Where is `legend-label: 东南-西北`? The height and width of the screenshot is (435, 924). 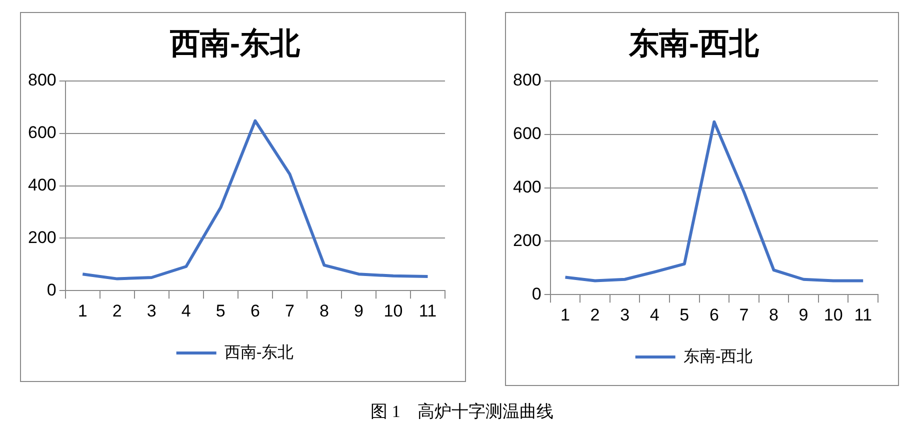 legend-label: 东南-西北 is located at coordinates (718, 356).